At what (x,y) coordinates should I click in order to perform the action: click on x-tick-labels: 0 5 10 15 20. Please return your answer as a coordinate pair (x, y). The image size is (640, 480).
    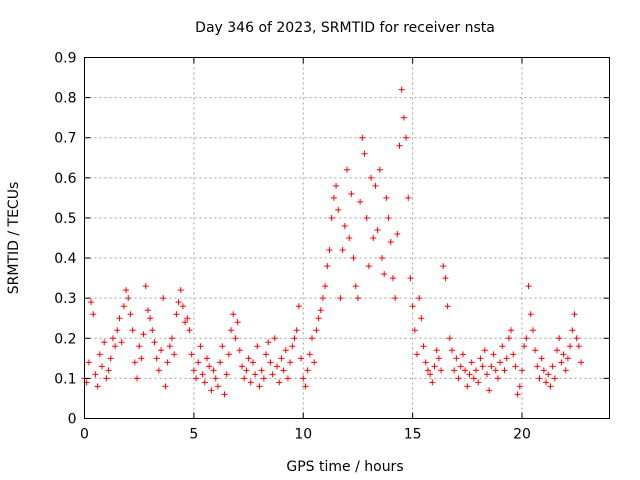
    Looking at the image, I should click on (305, 435).